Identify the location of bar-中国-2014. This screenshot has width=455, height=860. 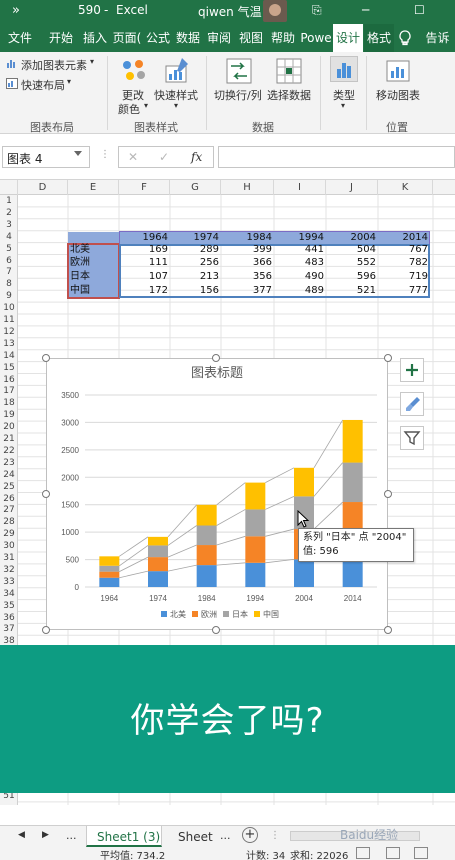
(352, 441).